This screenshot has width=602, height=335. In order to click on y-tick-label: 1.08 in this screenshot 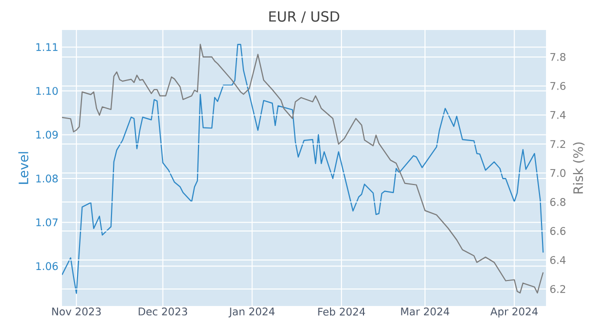, I will do `click(47, 178)`.